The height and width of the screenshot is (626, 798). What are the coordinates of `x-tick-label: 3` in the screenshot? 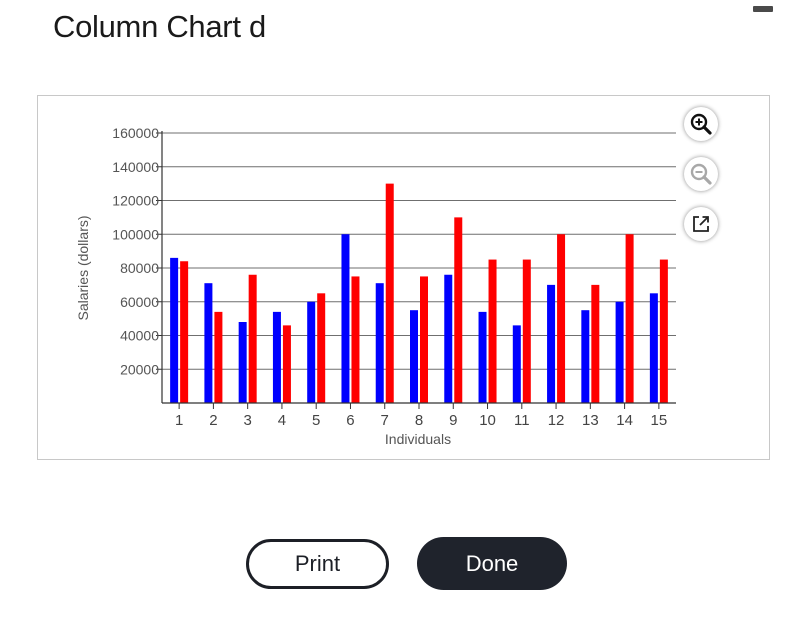 It's located at (247, 420).